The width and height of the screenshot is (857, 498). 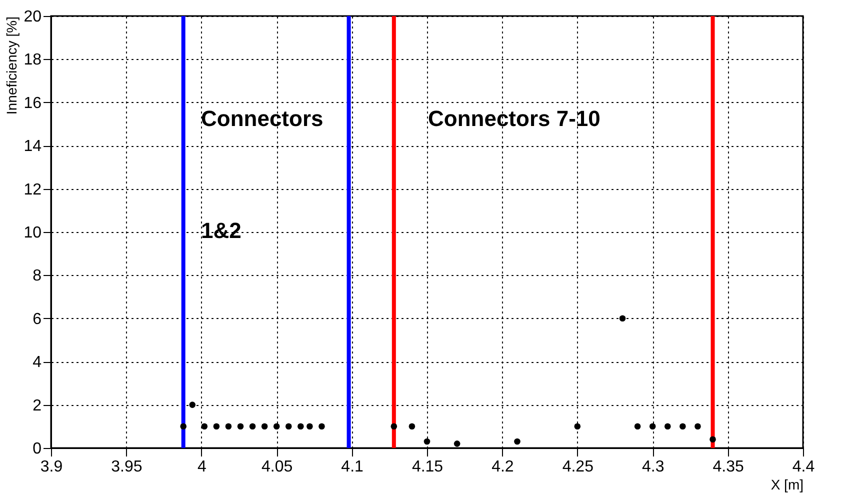 What do you see at coordinates (126, 467) in the screenshot?
I see `x-tick-label: 3.95` at bounding box center [126, 467].